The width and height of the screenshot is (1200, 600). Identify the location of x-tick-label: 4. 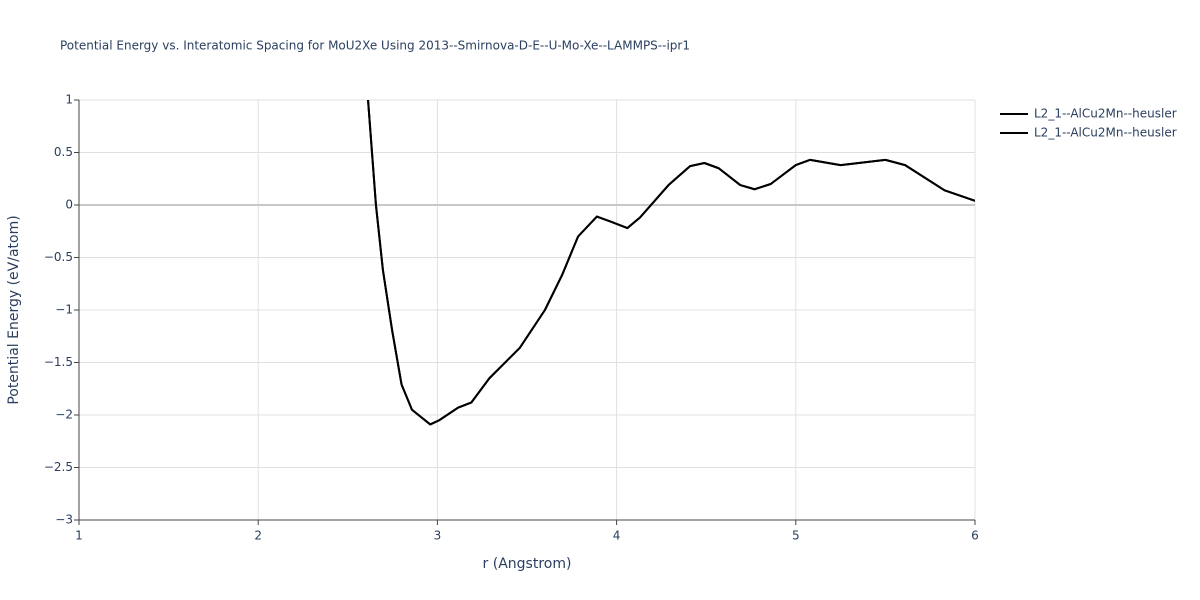
(617, 536).